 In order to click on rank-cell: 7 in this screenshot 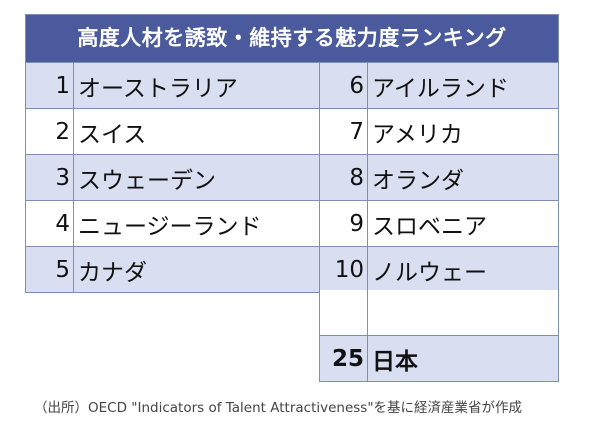, I will do `click(344, 131)`.